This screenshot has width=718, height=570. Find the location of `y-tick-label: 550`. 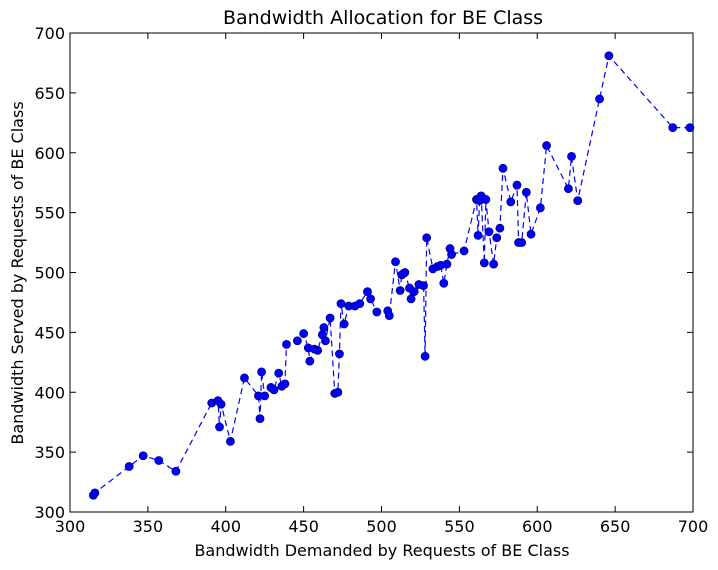

y-tick-label: 550 is located at coordinates (49, 213).